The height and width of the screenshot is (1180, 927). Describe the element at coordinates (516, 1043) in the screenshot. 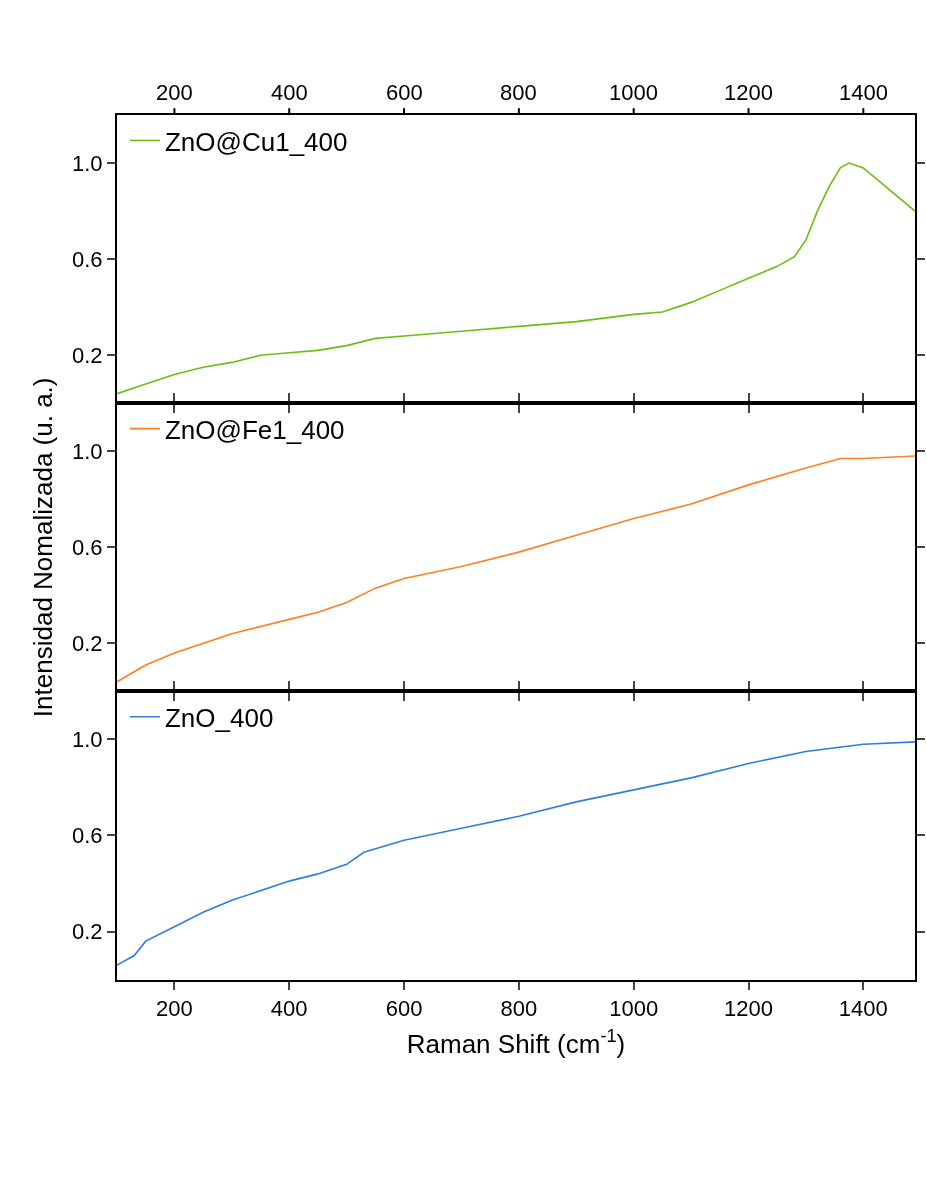

I see `x-axis-title: Raman Shift (cm$^{-1}$)` at that location.